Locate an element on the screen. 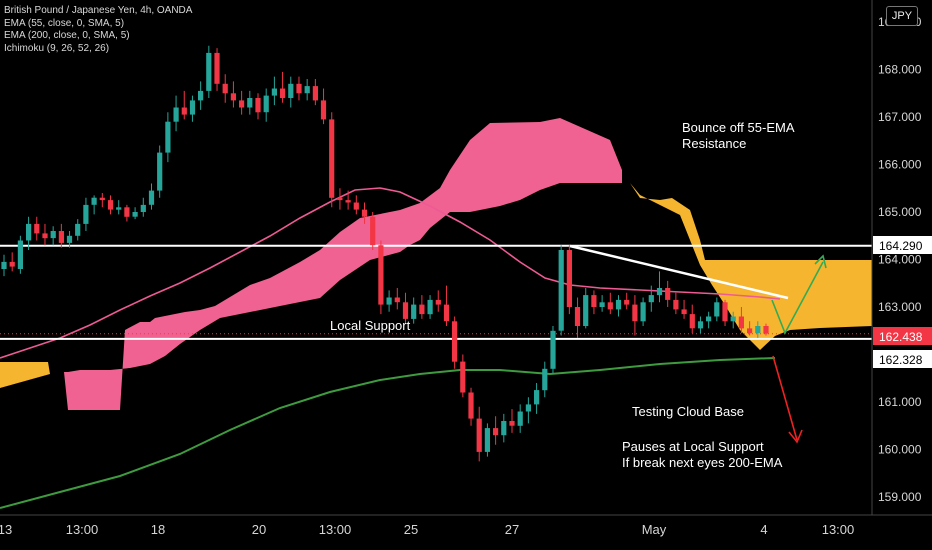  price-label-text: 162.328 is located at coordinates (901, 360).